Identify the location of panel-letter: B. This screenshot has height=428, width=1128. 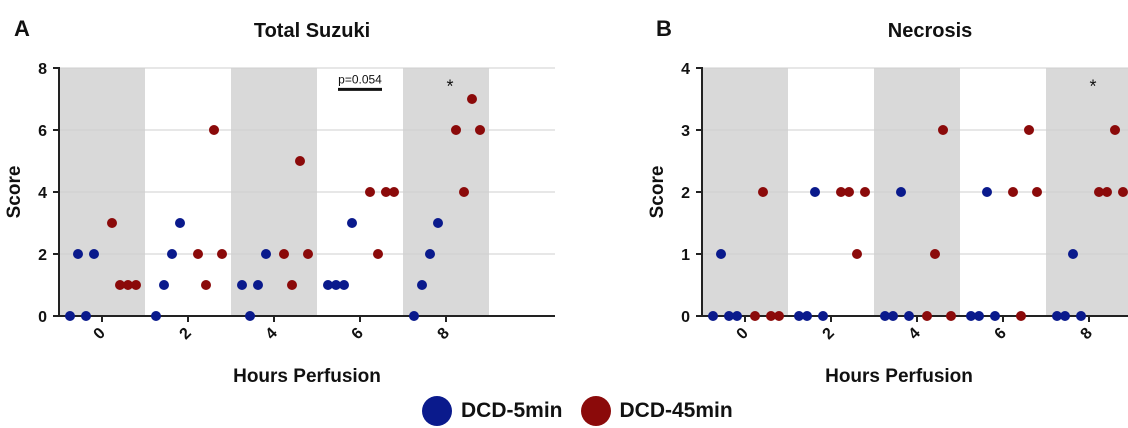
(664, 28).